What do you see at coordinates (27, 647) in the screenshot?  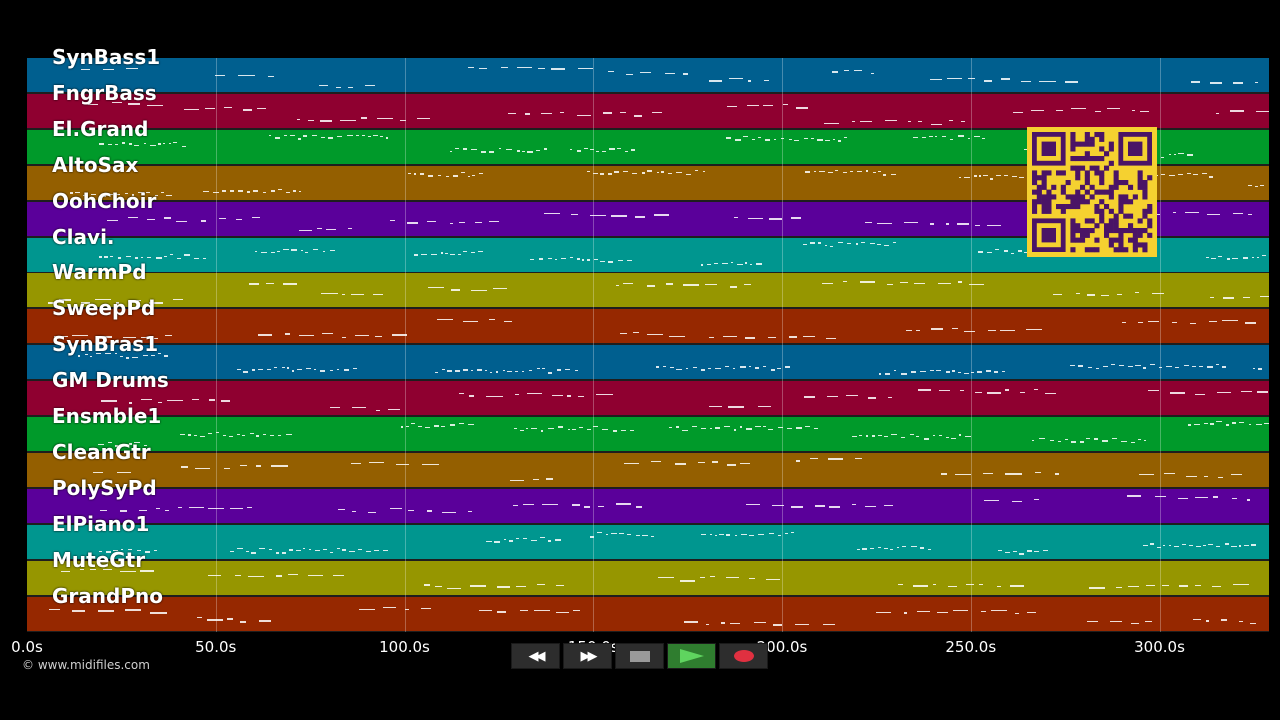 I see `tick-label: 0.0s` at bounding box center [27, 647].